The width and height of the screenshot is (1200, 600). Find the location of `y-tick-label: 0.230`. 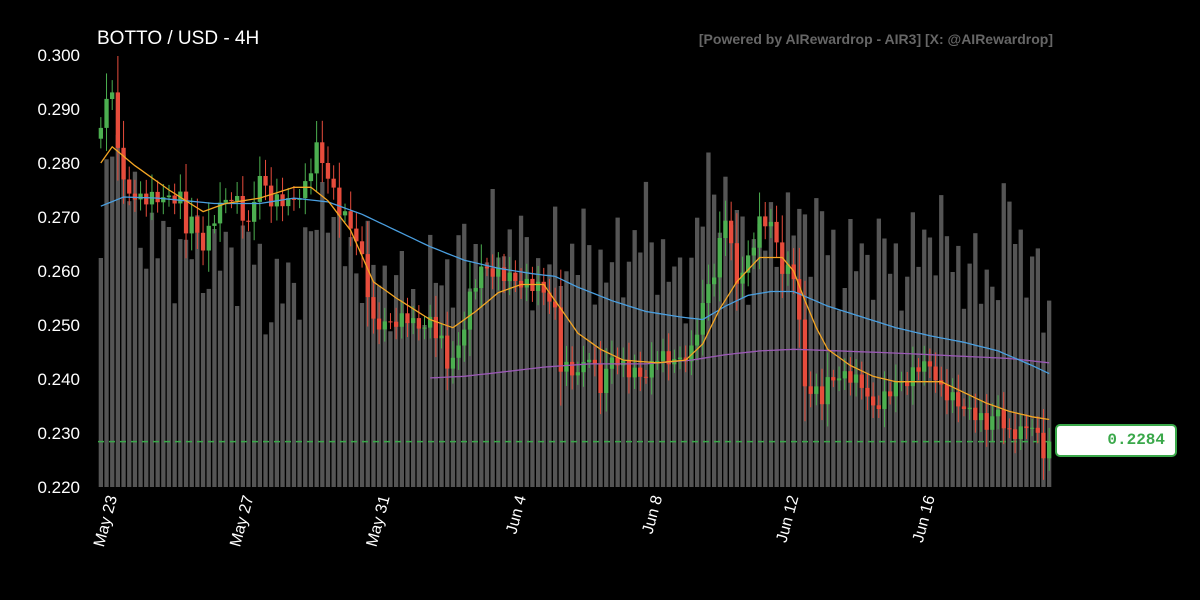

y-tick-label: 0.230 is located at coordinates (58, 433).